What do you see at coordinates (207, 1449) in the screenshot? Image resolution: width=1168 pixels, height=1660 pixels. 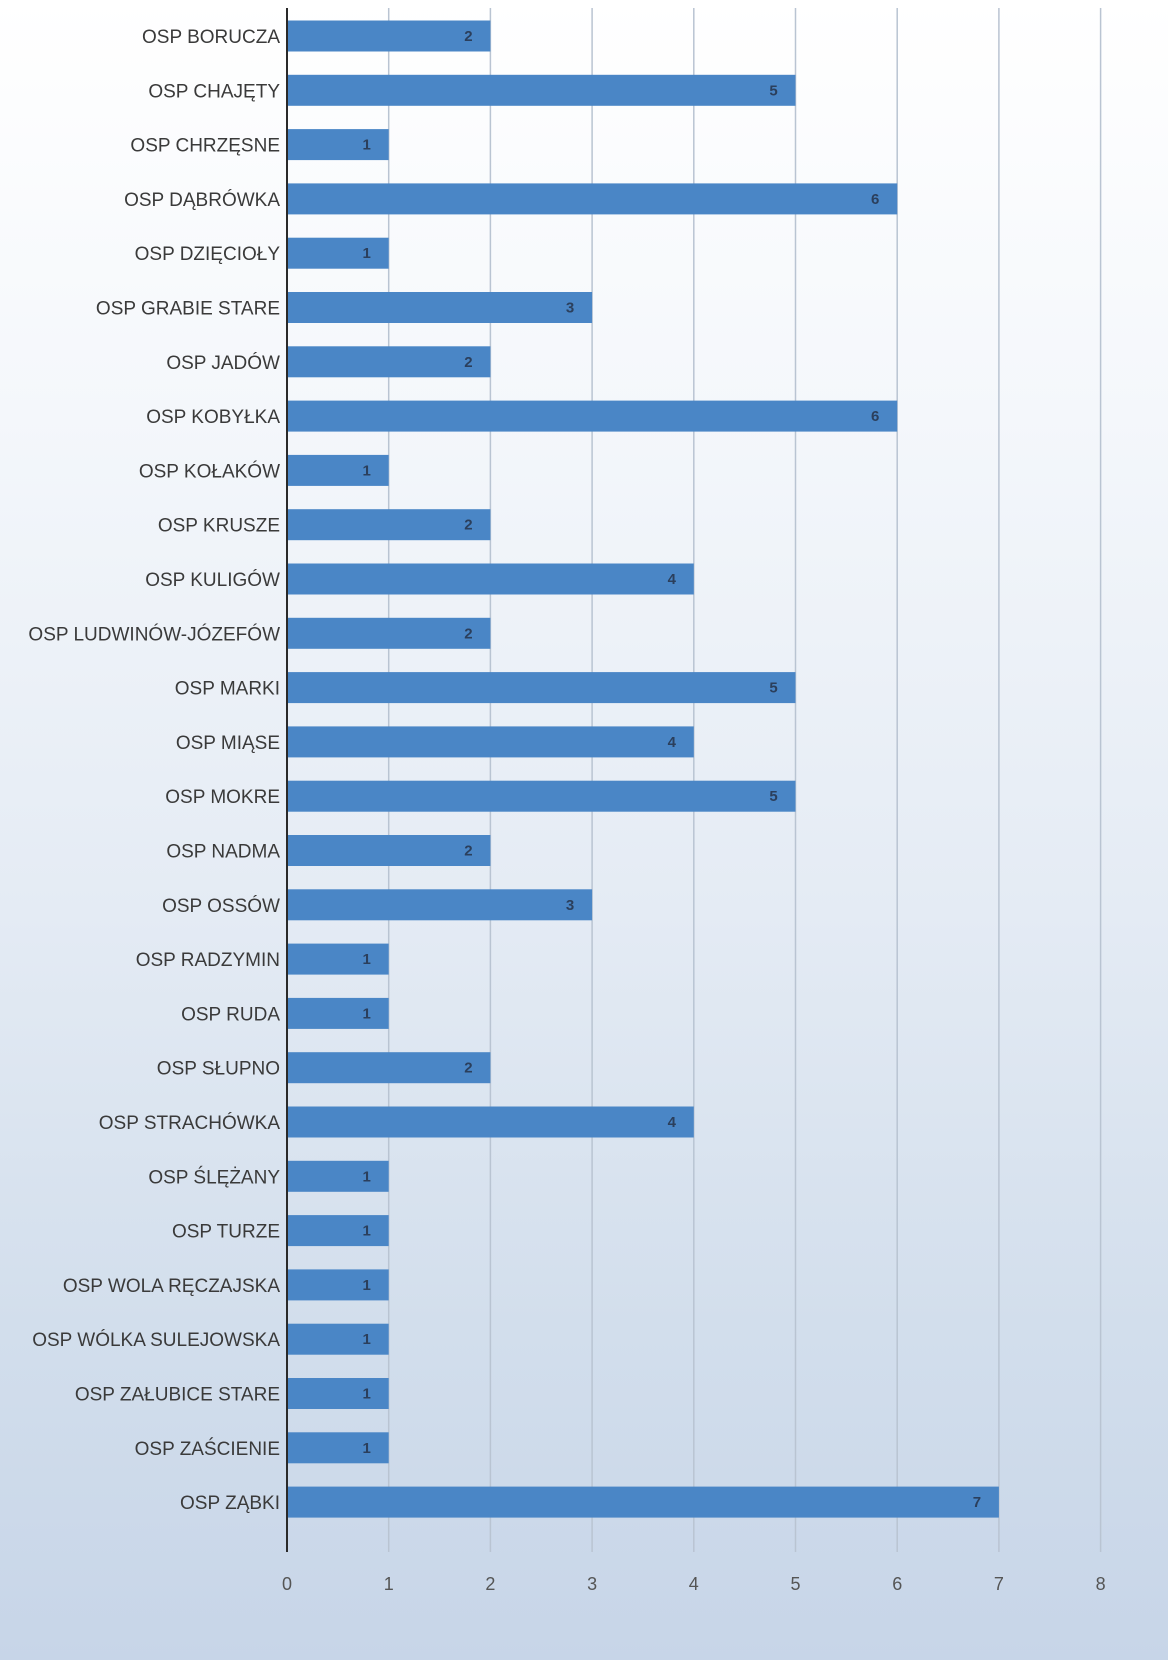 I see `category-label: OSP ZAŚCIENIE` at bounding box center [207, 1449].